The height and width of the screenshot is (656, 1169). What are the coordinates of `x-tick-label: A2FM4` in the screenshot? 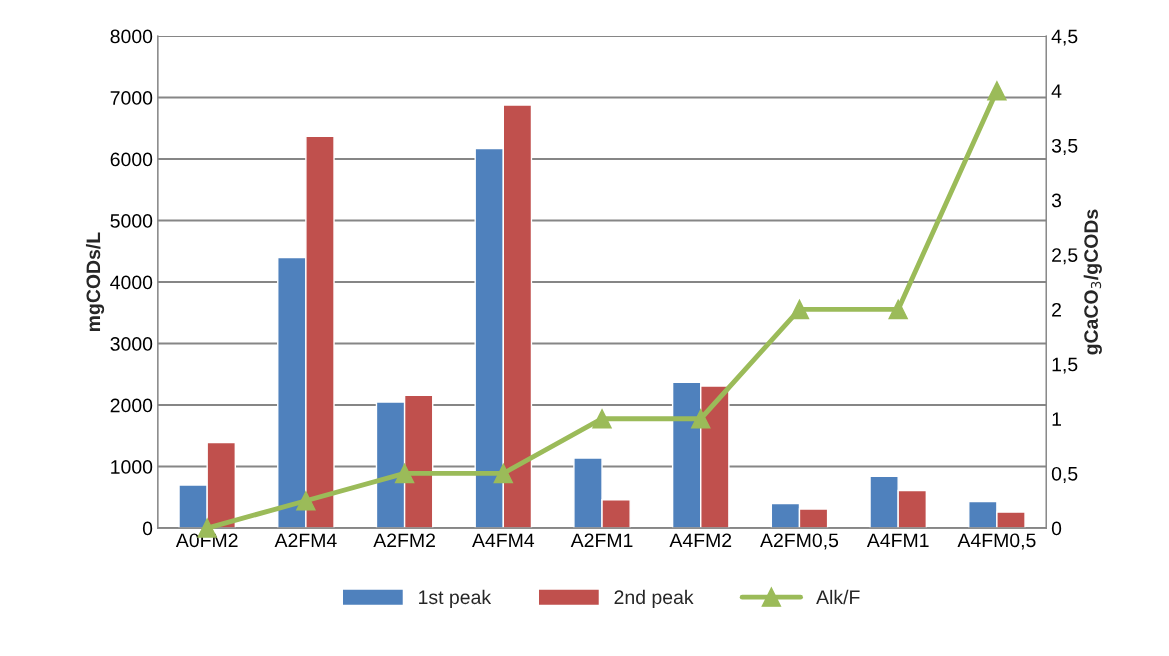 It's located at (305, 540).